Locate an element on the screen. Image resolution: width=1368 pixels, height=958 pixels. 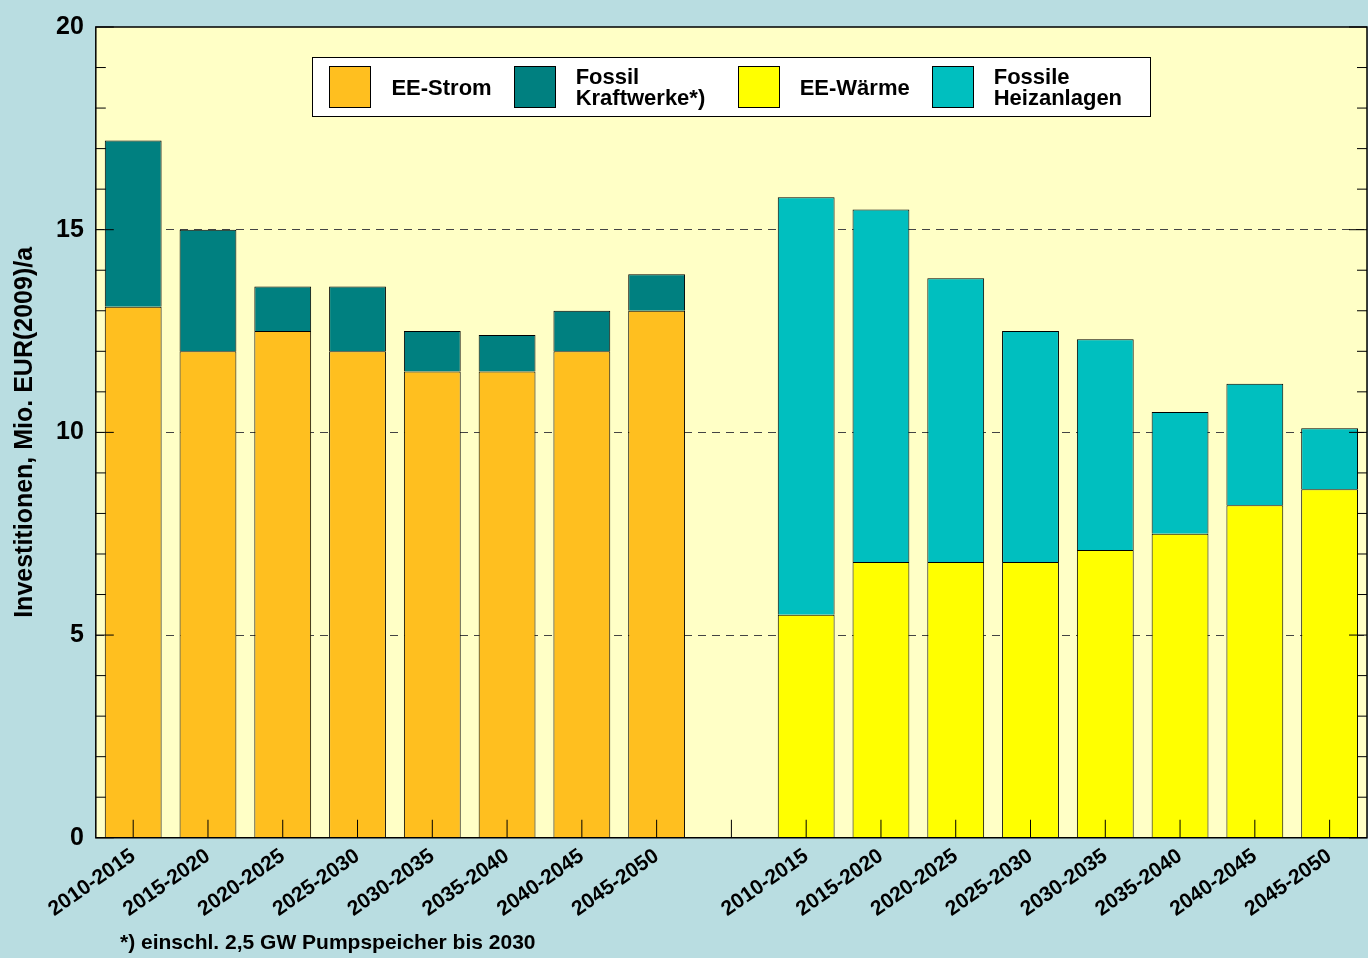
legend-label: Fossil Kraftwerke*) is located at coordinates (641, 87).